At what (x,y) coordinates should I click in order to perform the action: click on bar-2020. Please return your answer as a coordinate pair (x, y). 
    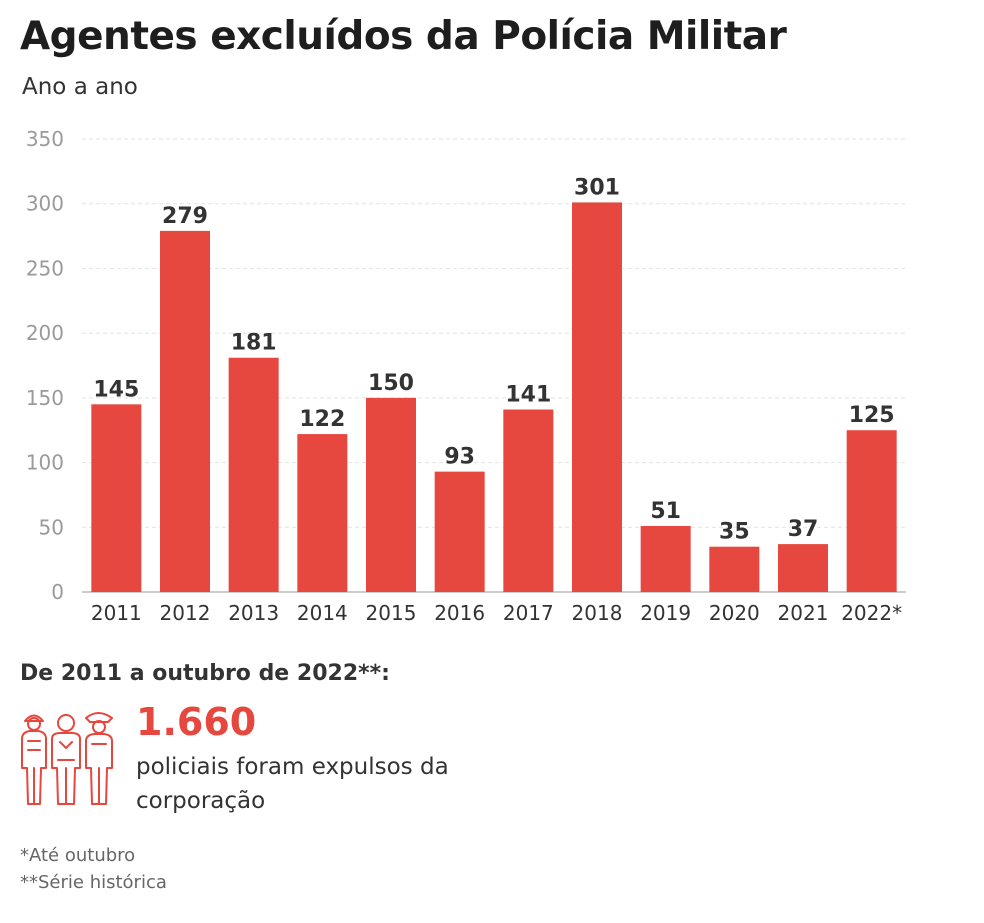
    Looking at the image, I should click on (734, 569).